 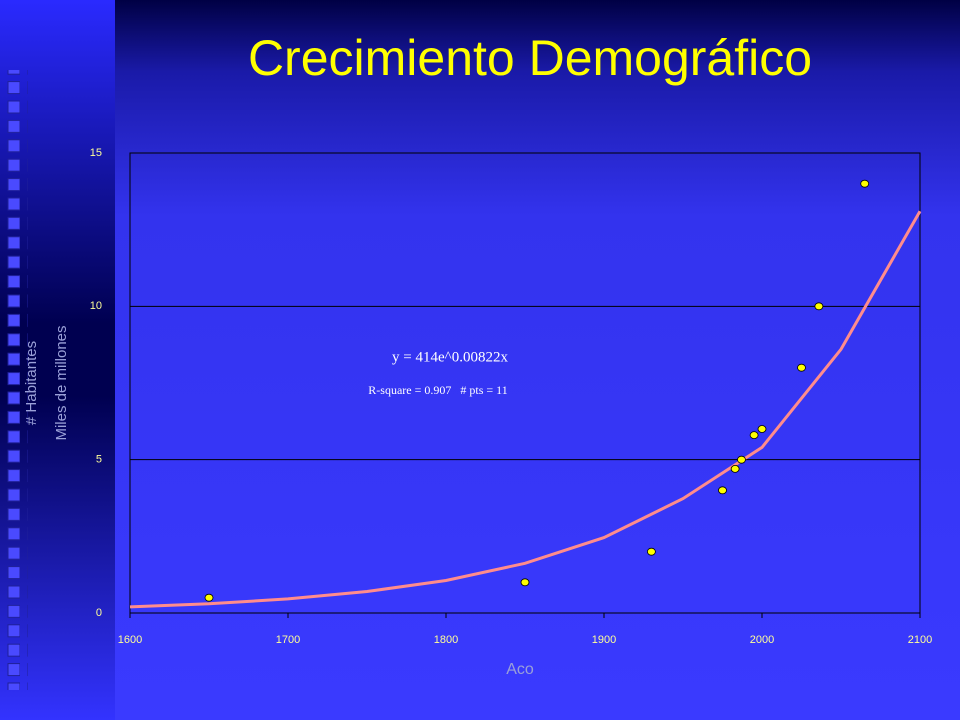 What do you see at coordinates (14, 380) in the screenshot?
I see `side-pattern` at bounding box center [14, 380].